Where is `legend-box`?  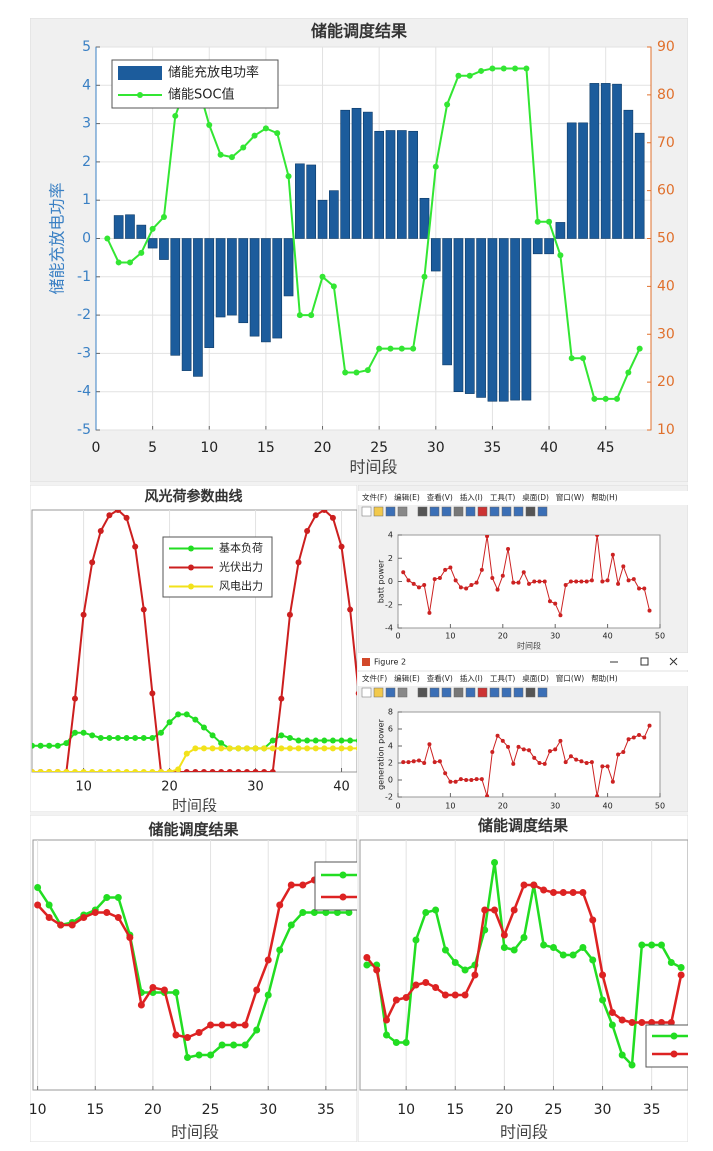 legend-box is located at coordinates (335, 886).